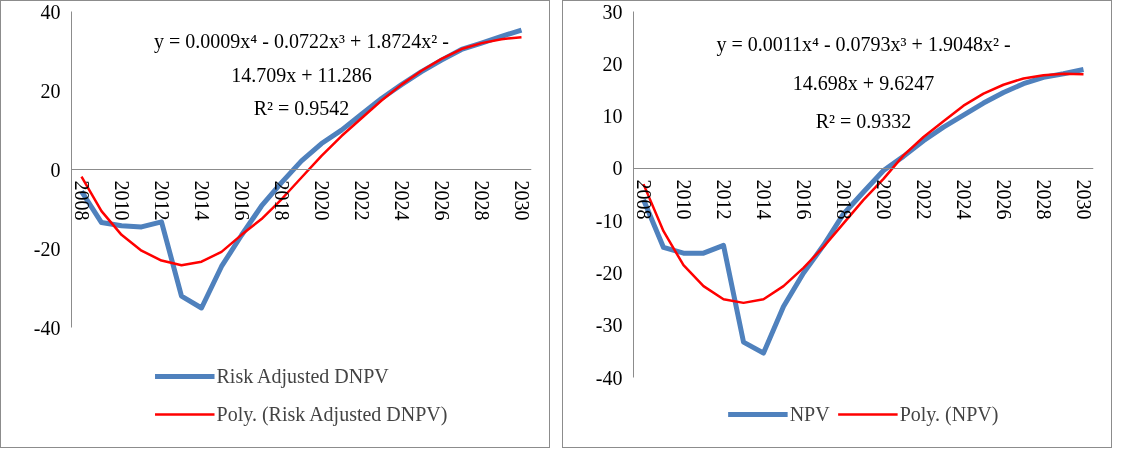 Image resolution: width=1129 pixels, height=460 pixels. Describe the element at coordinates (612, 116) in the screenshot. I see `y-tick-label: 10` at that location.